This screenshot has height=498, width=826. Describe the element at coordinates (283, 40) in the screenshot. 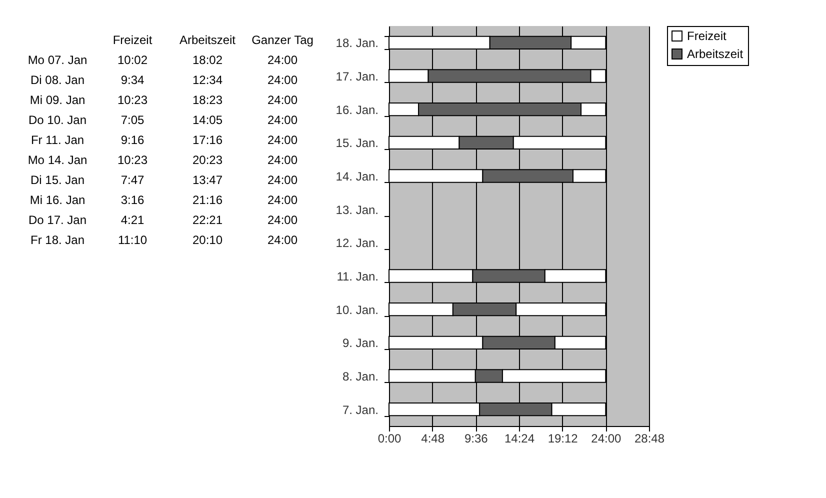

I see `category-label: Ganzer Tag` at that location.